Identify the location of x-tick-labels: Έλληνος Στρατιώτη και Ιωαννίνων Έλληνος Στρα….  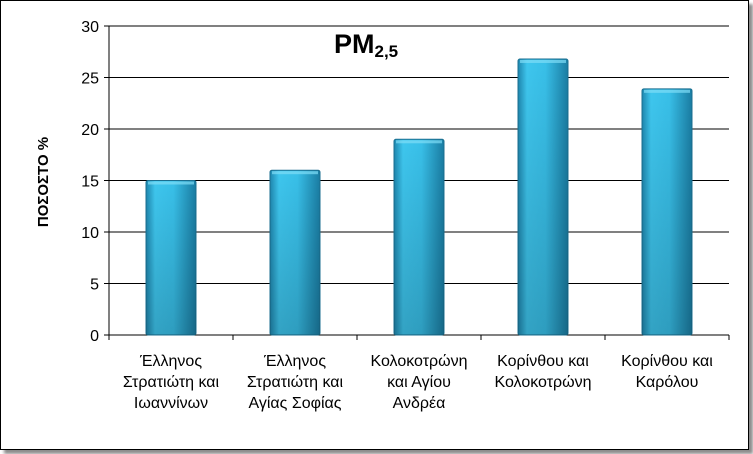
(418, 382).